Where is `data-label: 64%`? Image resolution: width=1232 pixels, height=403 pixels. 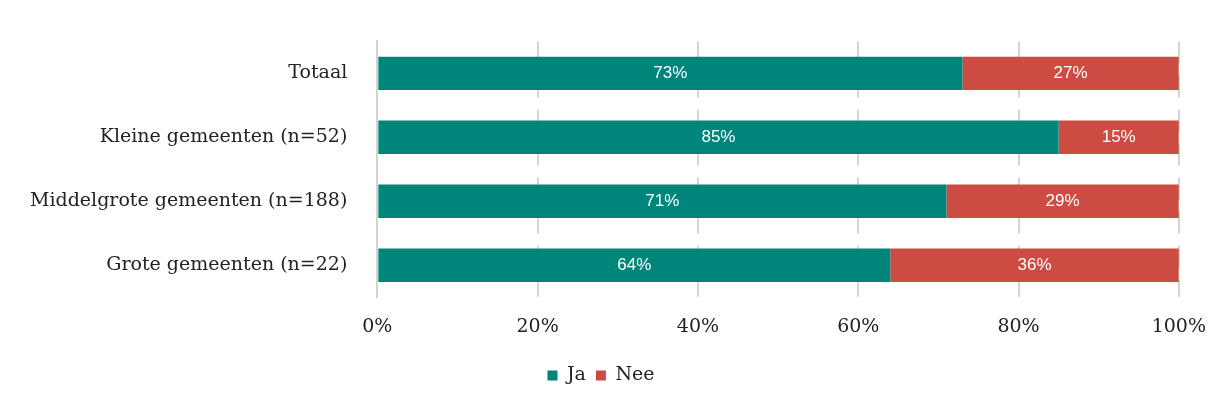
data-label: 64% is located at coordinates (634, 264).